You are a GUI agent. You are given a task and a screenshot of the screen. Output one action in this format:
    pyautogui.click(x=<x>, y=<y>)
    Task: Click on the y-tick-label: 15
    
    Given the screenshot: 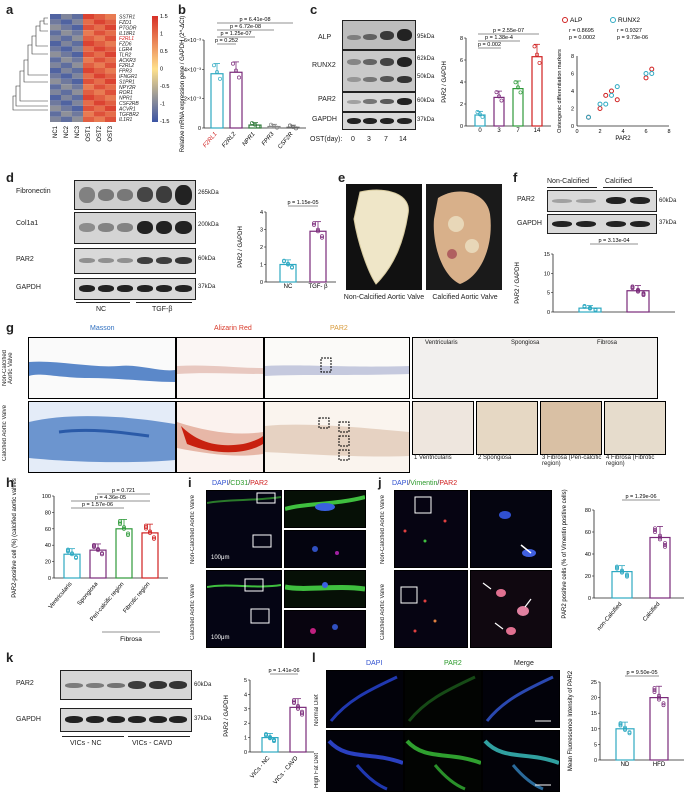 What is the action you would take?
    pyautogui.click(x=547, y=255)
    